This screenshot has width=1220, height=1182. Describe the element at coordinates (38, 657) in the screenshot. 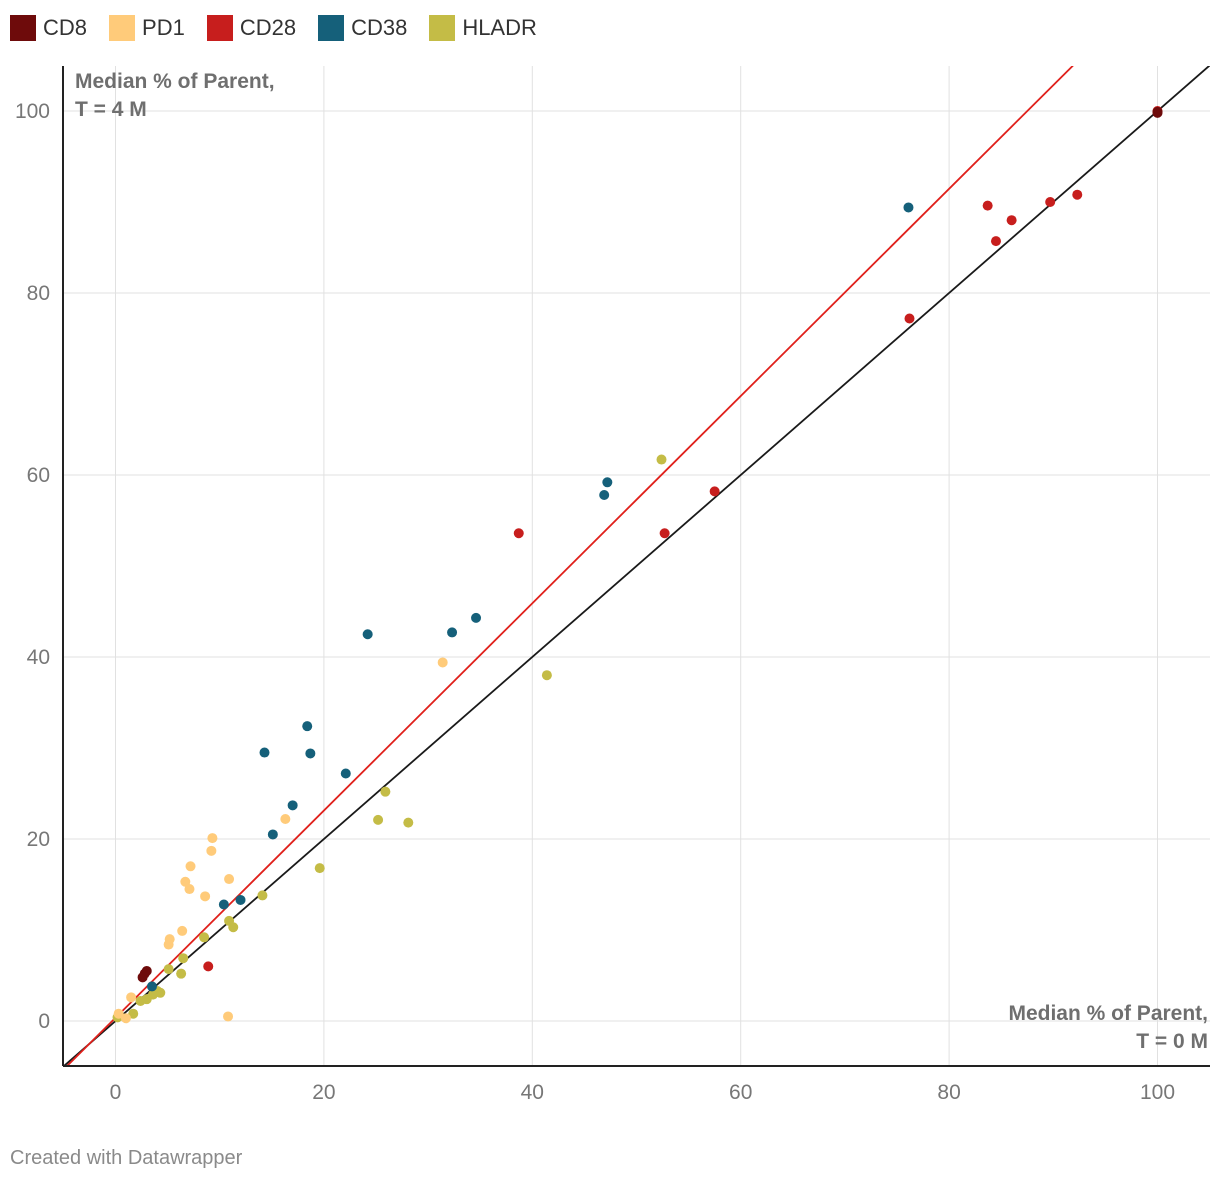

I see `y-tick-label: 40` at that location.